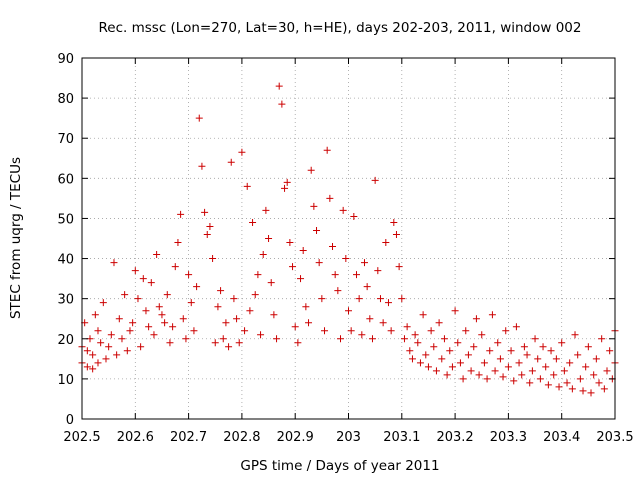 This screenshot has height=480, width=640. What do you see at coordinates (454, 437) in the screenshot?
I see `x-tick-label: 203.2` at bounding box center [454, 437].